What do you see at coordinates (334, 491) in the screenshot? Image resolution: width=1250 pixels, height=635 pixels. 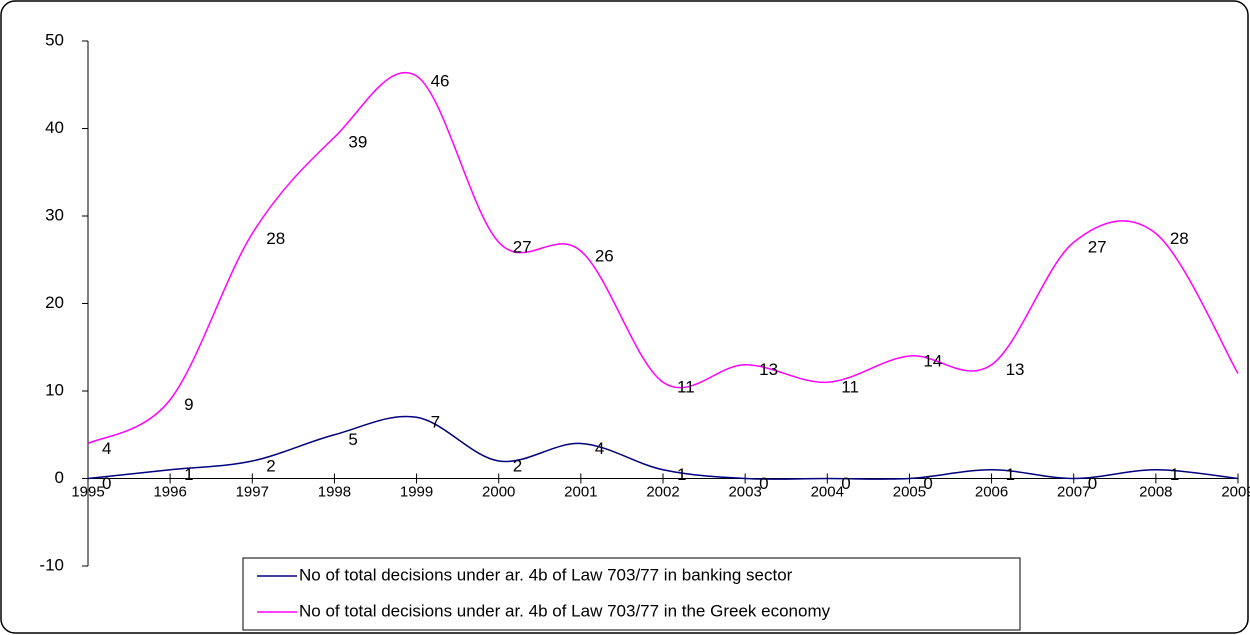 I see `x-tick-label: 1998` at bounding box center [334, 491].